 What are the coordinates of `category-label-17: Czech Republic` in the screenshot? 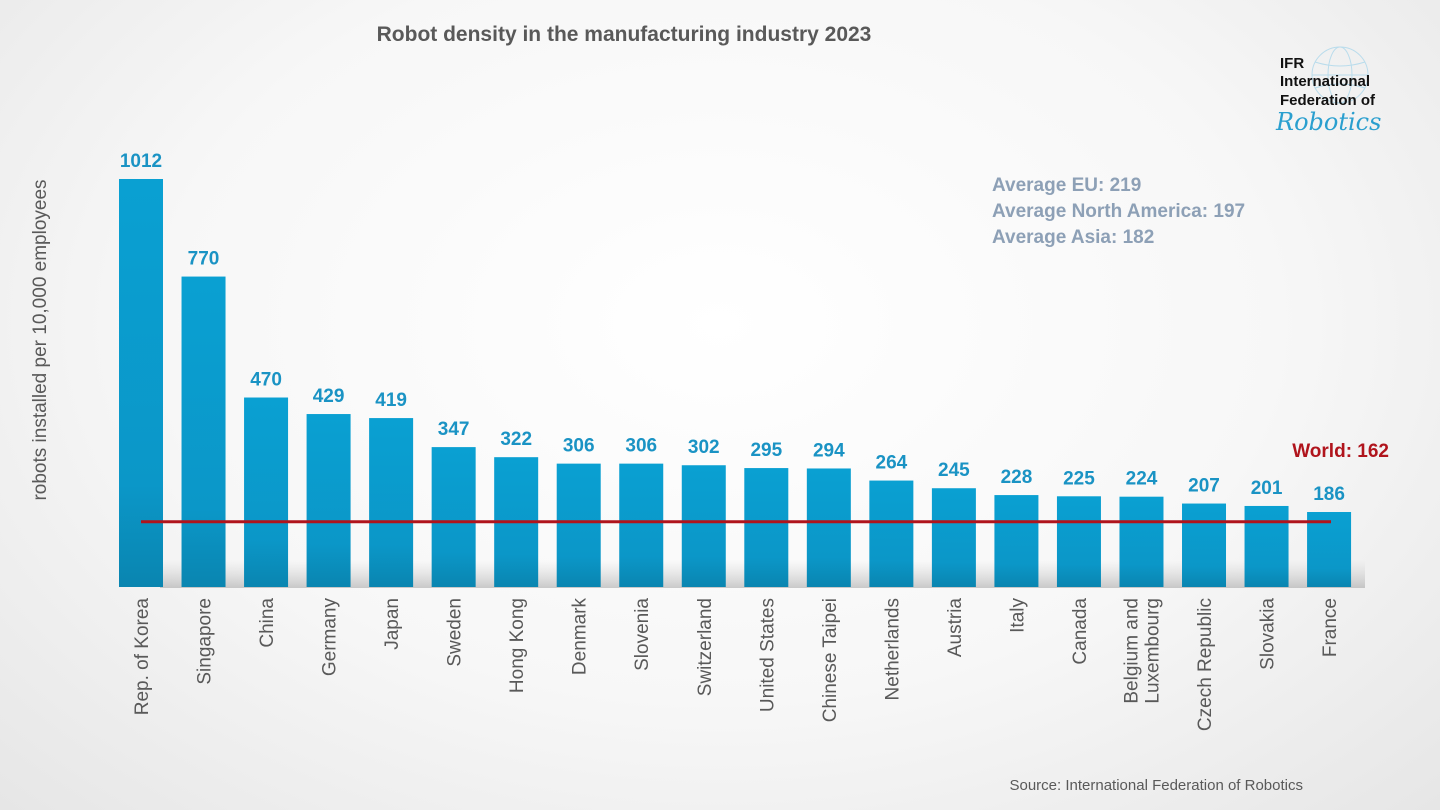 It's located at (1205, 664).